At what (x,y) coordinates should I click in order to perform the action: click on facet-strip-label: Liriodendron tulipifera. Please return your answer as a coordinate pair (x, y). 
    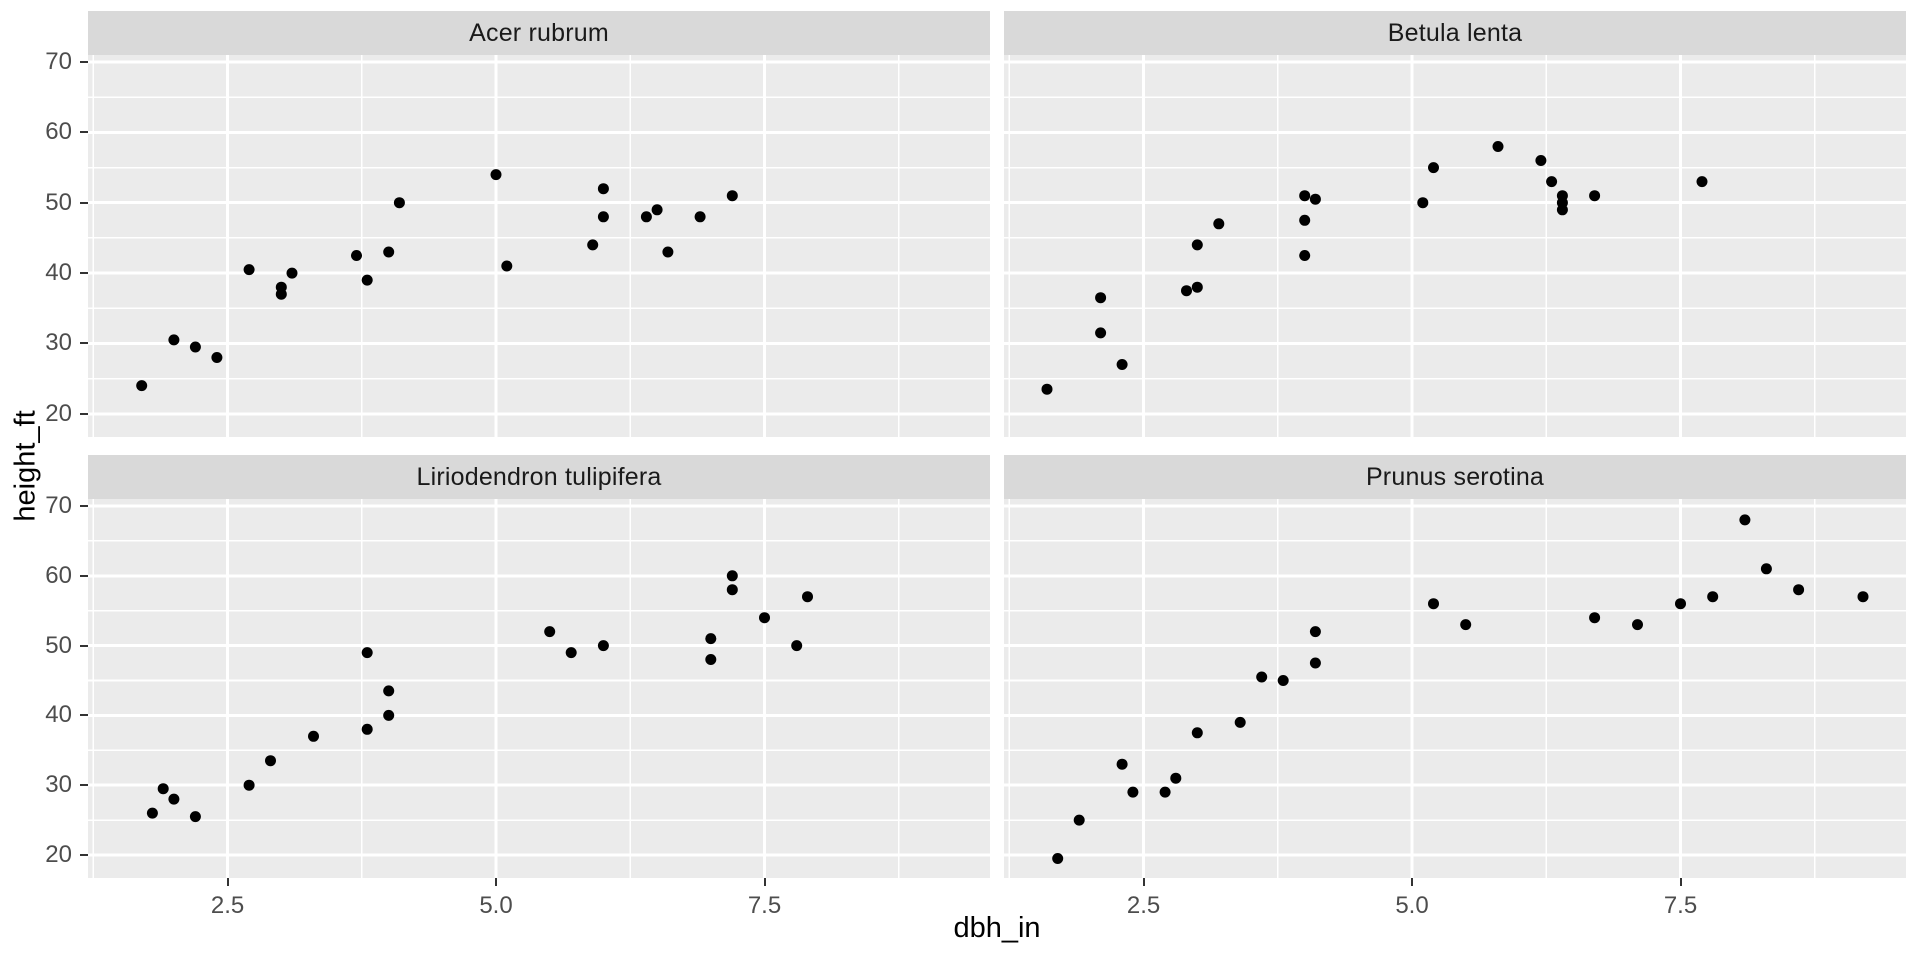
    Looking at the image, I should click on (539, 476).